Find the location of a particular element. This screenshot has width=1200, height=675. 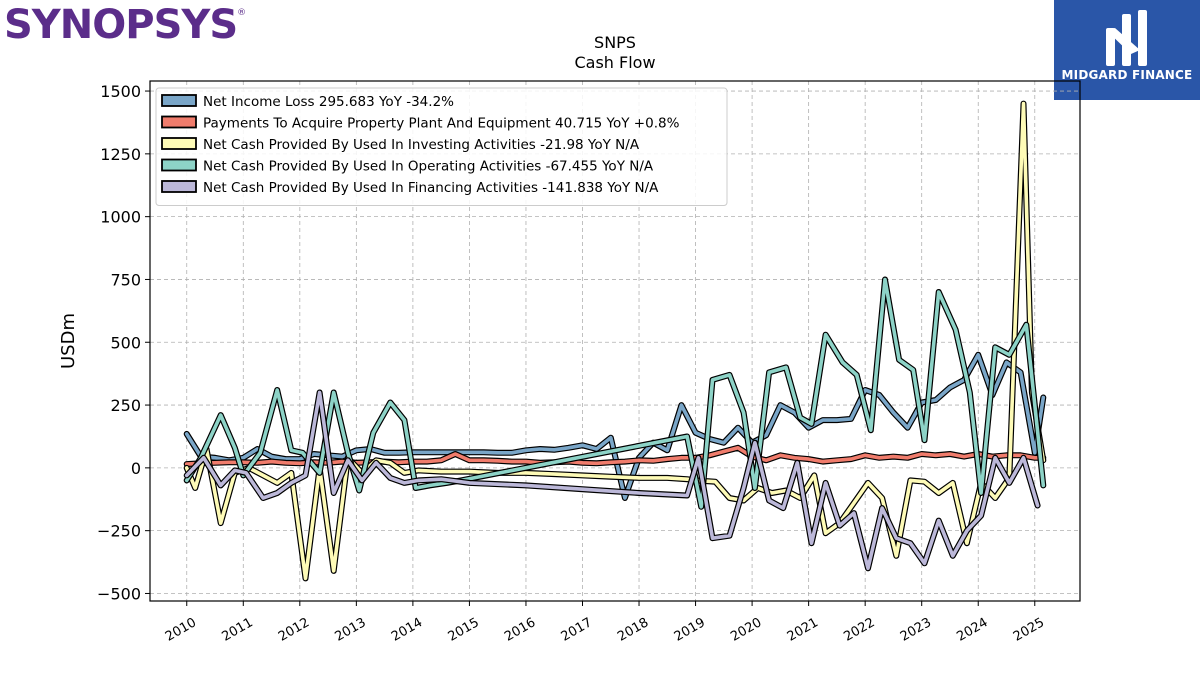

y-tick-label: 500 is located at coordinates (125, 342).